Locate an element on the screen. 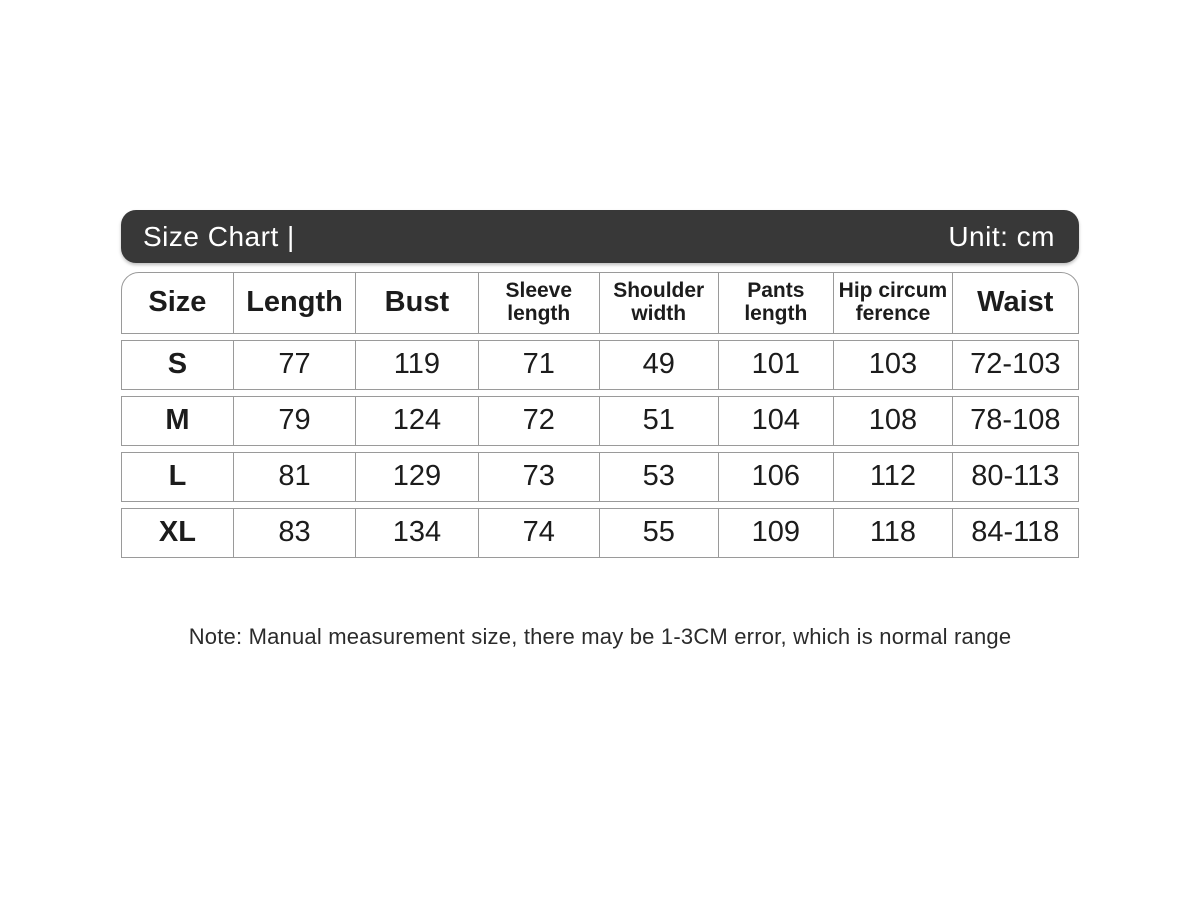 This screenshot has height=900, width=1200. unit-label: Unit: cm is located at coordinates (1001, 236).